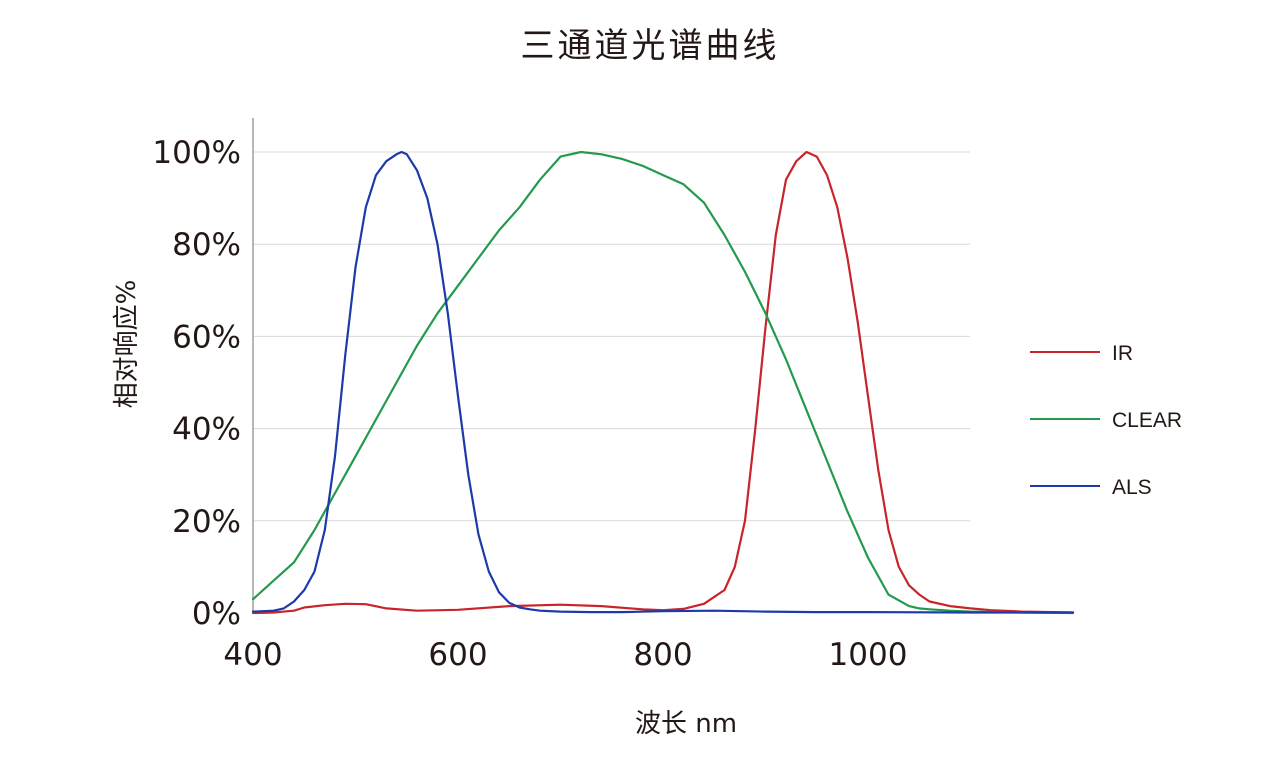 This screenshot has width=1280, height=766. I want to click on y-tick-label: 40%, so click(206, 430).